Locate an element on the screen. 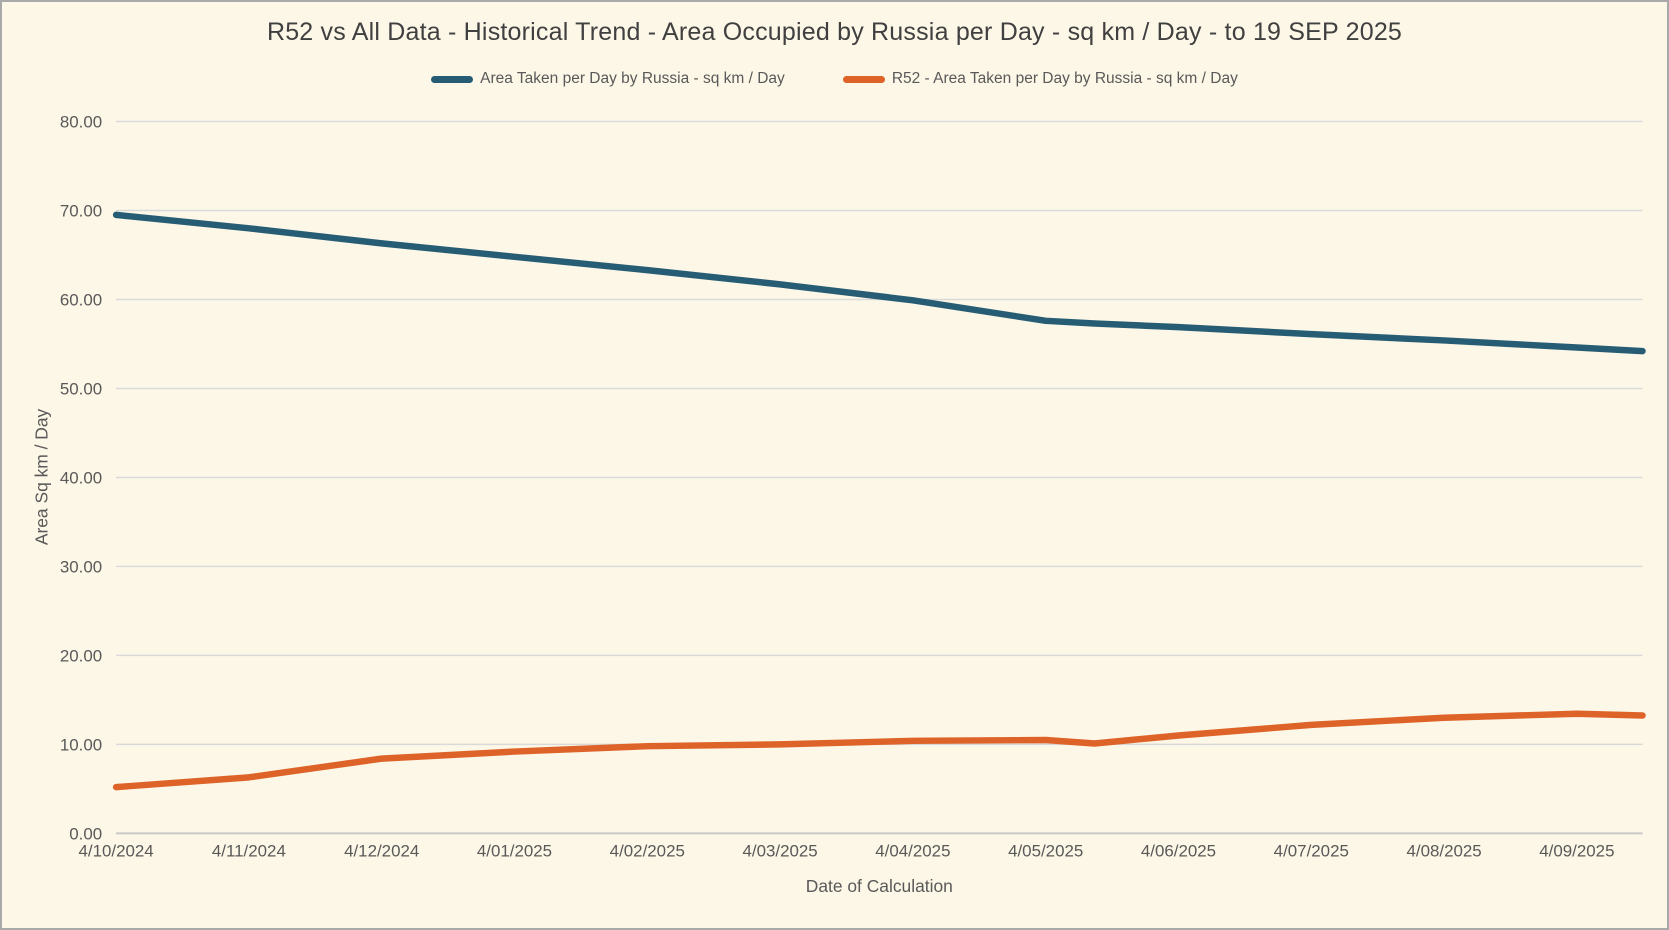 The width and height of the screenshot is (1669, 930). y-tick-label: 20.00 is located at coordinates (81, 655).